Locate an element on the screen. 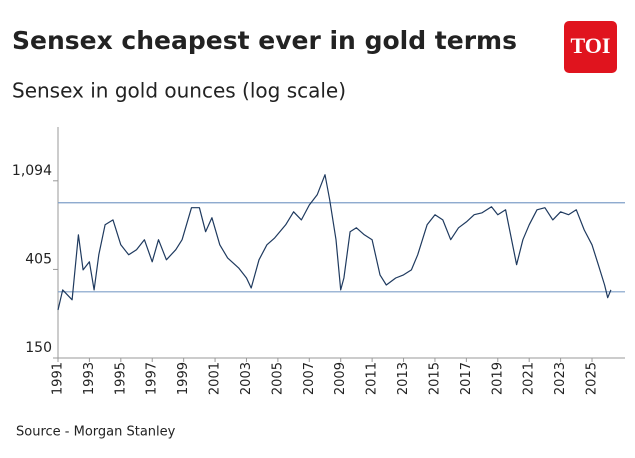  x-tick-label: 2009 is located at coordinates (340, 378).